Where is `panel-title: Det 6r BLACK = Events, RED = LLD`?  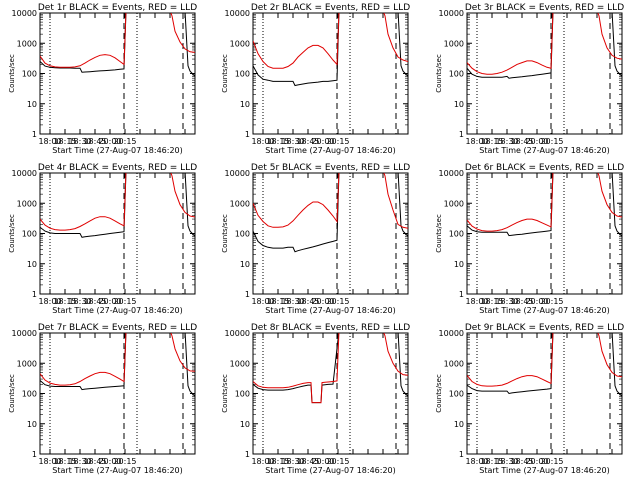
panel-title: Det 6r BLACK = Events, RED = LLD is located at coordinates (544, 168).